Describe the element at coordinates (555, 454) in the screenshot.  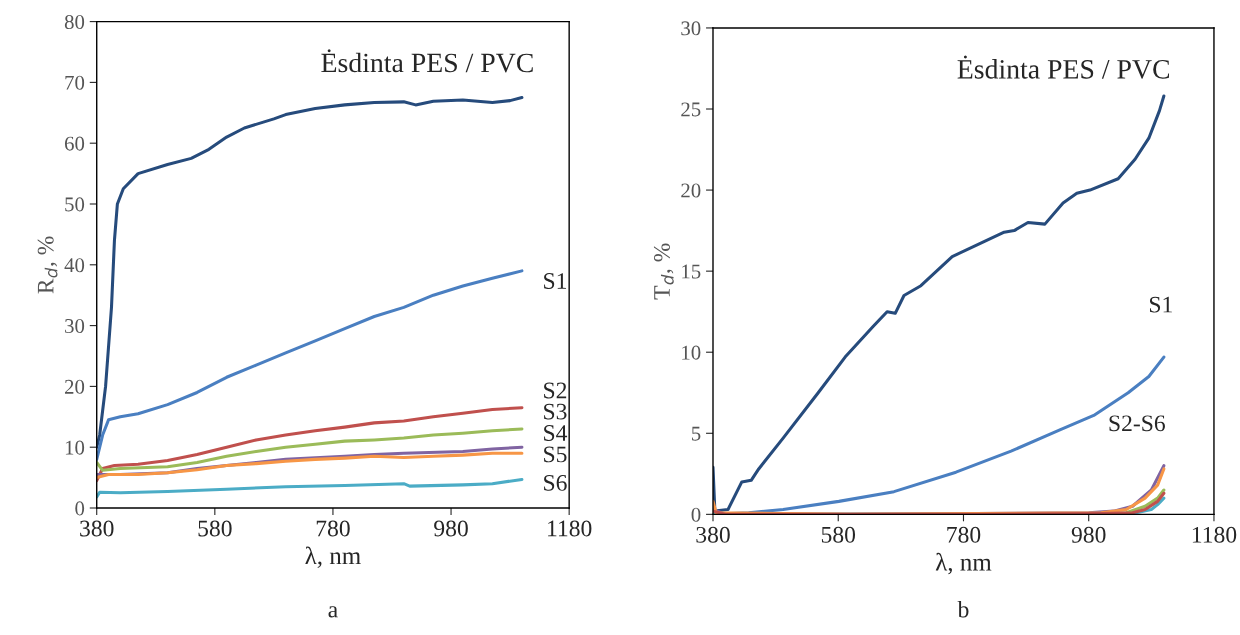
I see `annotation: S5` at that location.